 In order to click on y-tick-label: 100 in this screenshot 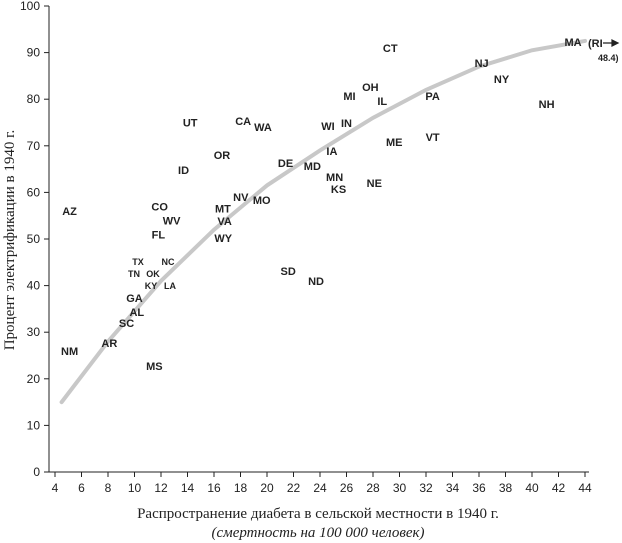, I will do `click(30, 6)`.